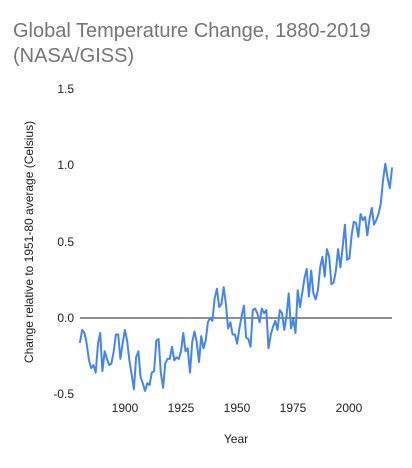  I want to click on x-axis-ticks: 1900 1925 1950 1975 2000, so click(237, 408).